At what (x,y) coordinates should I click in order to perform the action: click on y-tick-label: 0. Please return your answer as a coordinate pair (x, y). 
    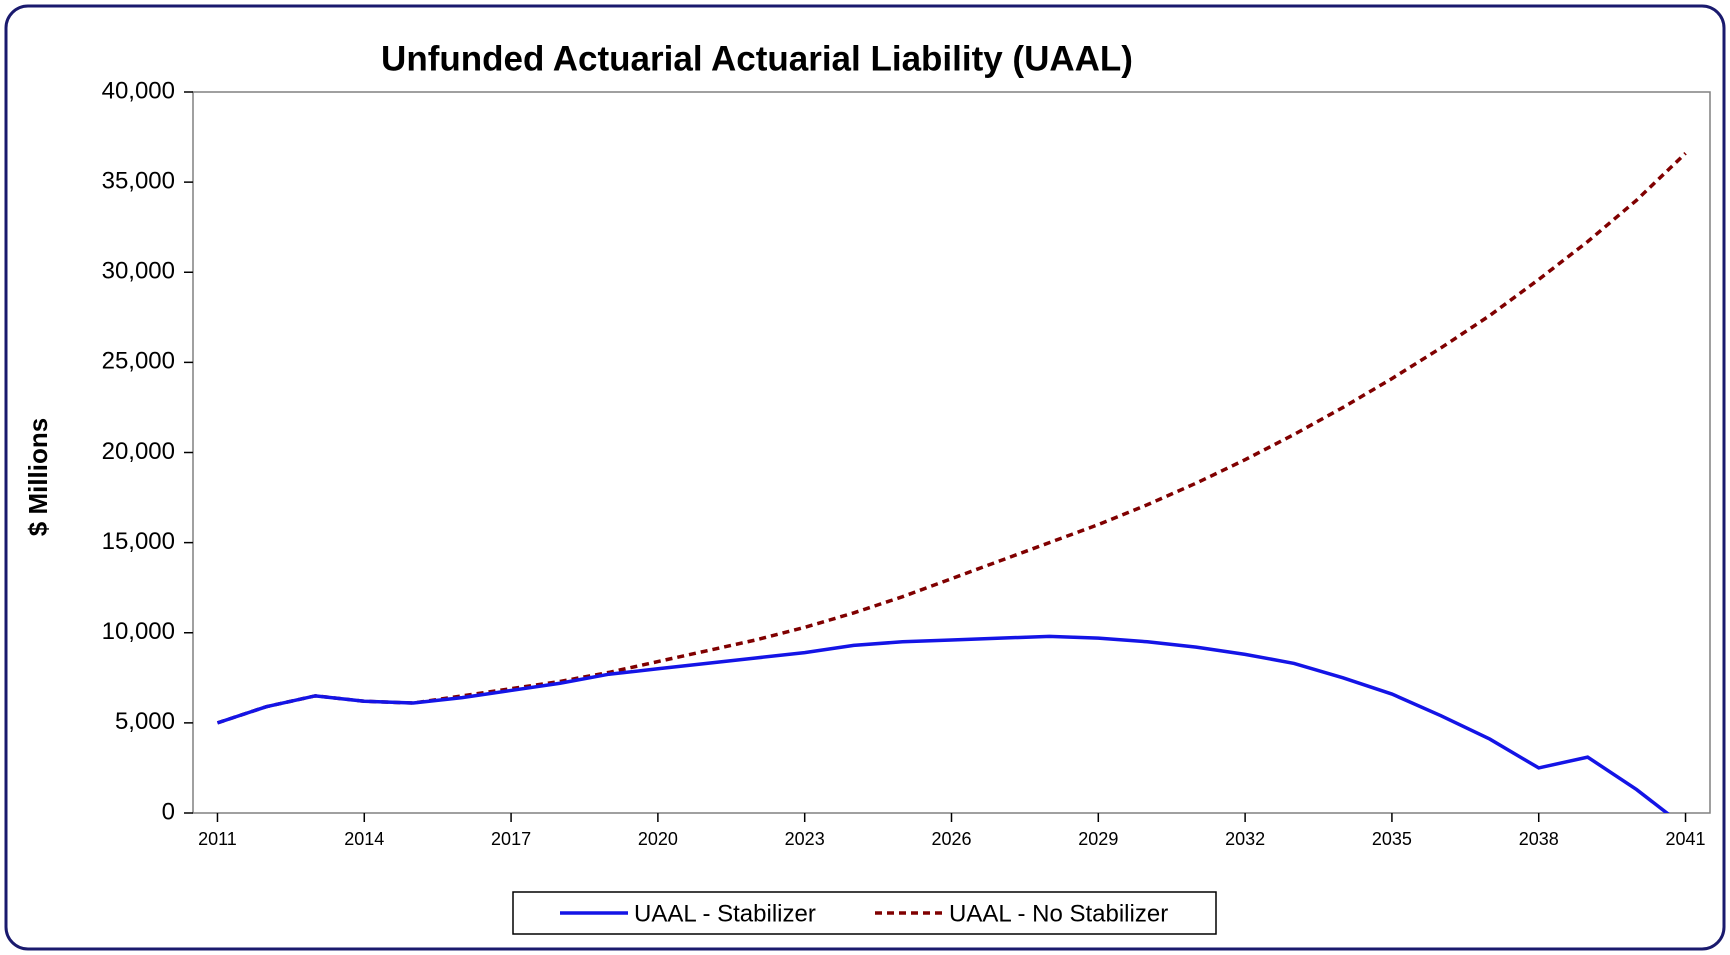
    Looking at the image, I should click on (168, 811).